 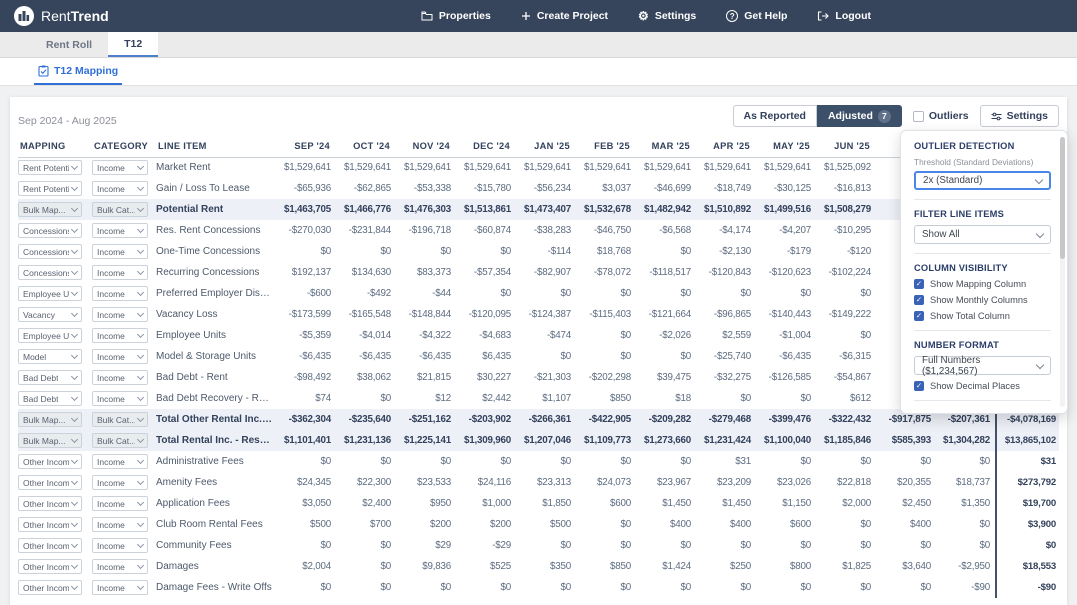 What do you see at coordinates (982, 366) in the screenshot?
I see `number-format-select: Full Numbers ($1,234,567)` at bounding box center [982, 366].